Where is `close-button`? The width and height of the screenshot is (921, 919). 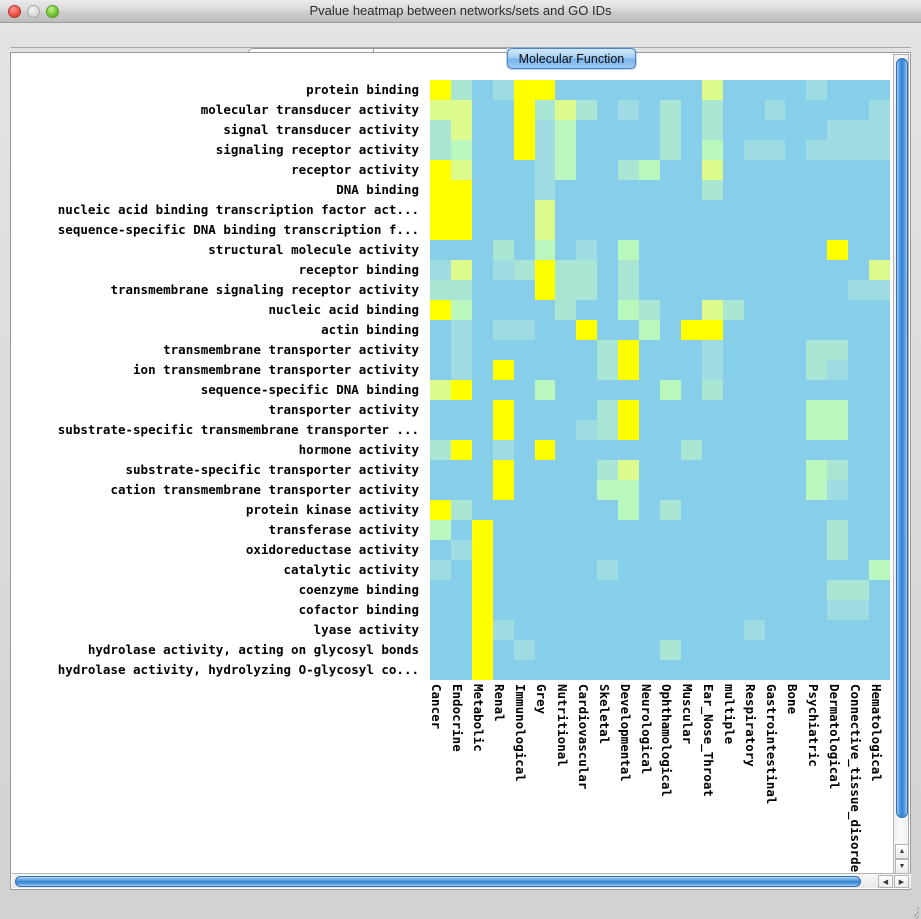 close-button is located at coordinates (14, 11).